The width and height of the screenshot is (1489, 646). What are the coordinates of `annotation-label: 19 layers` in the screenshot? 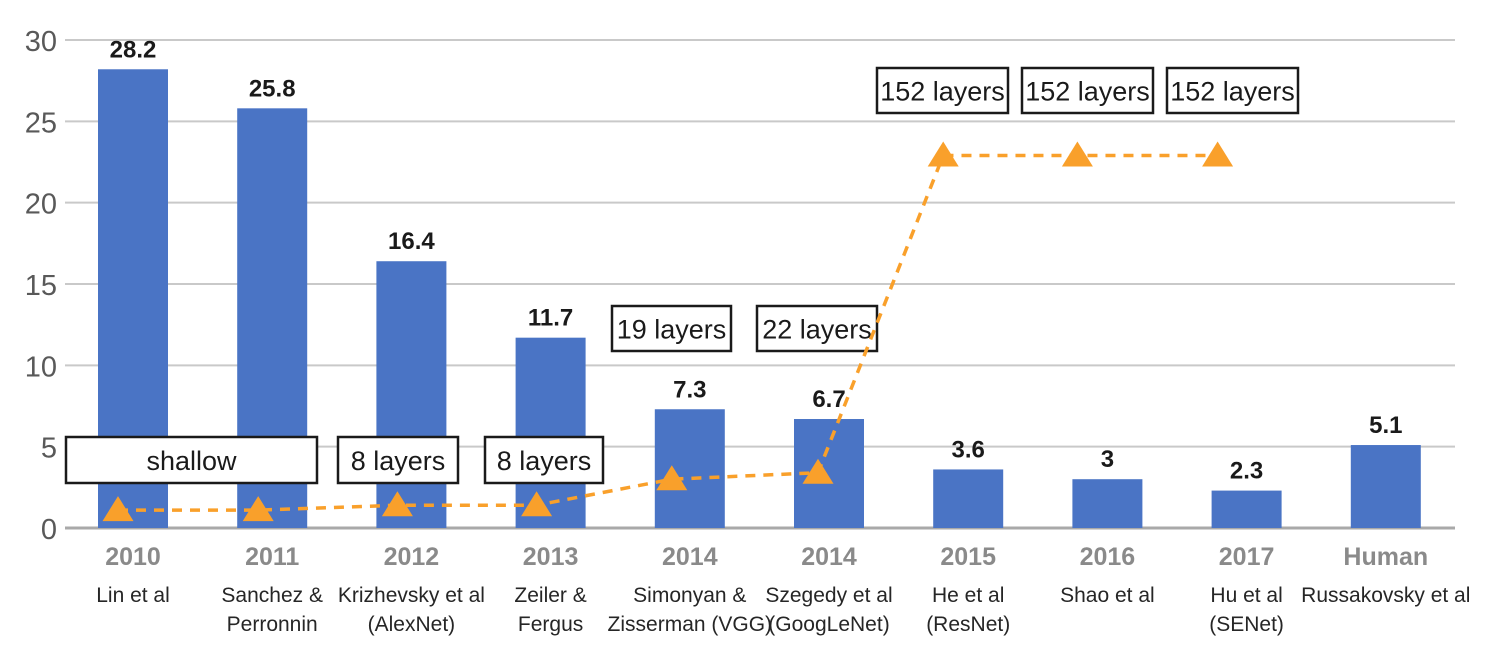 It's located at (672, 330).